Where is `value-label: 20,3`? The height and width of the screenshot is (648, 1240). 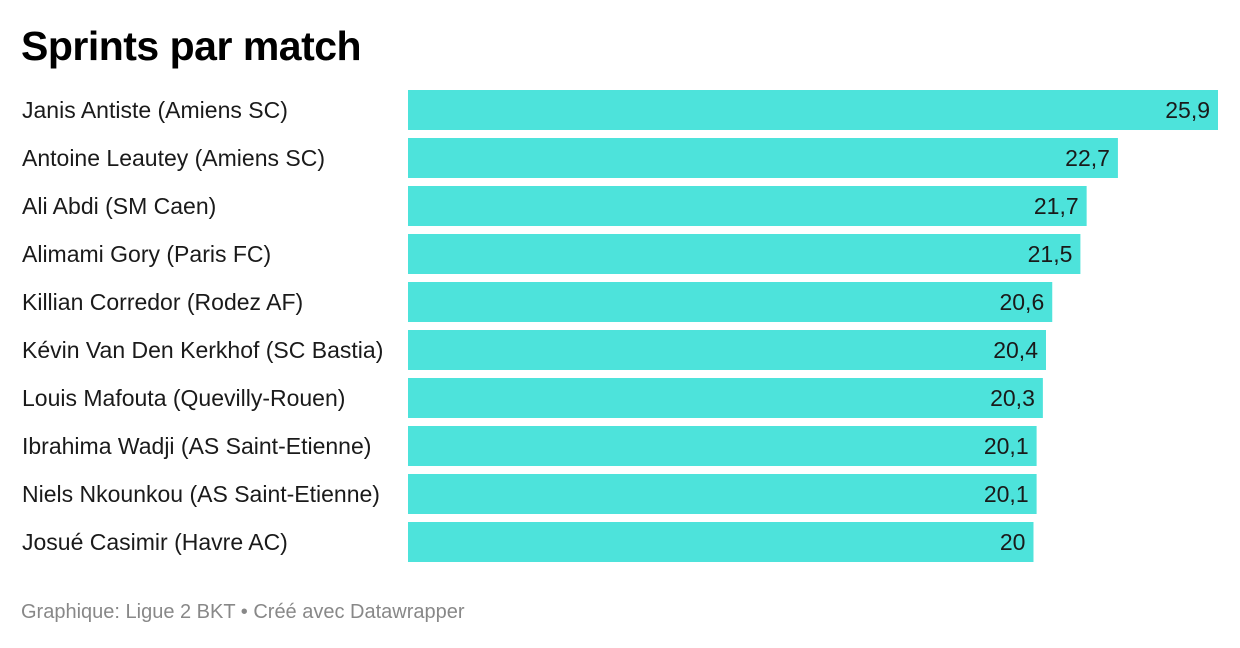
value-label: 20,3 is located at coordinates (1012, 398).